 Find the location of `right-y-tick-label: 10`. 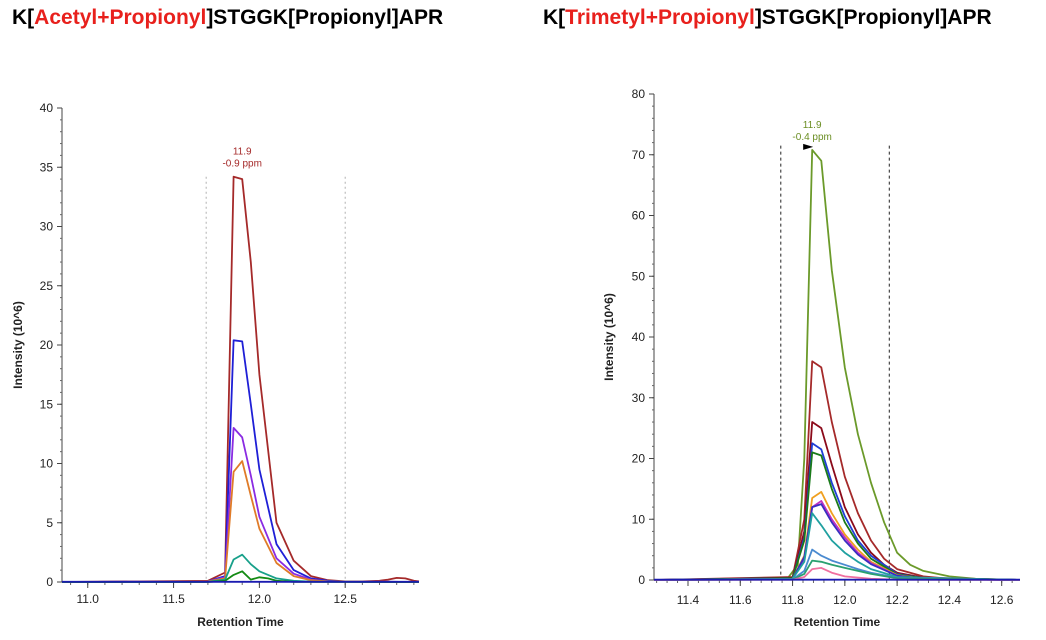

right-y-tick-label: 10 is located at coordinates (639, 519).